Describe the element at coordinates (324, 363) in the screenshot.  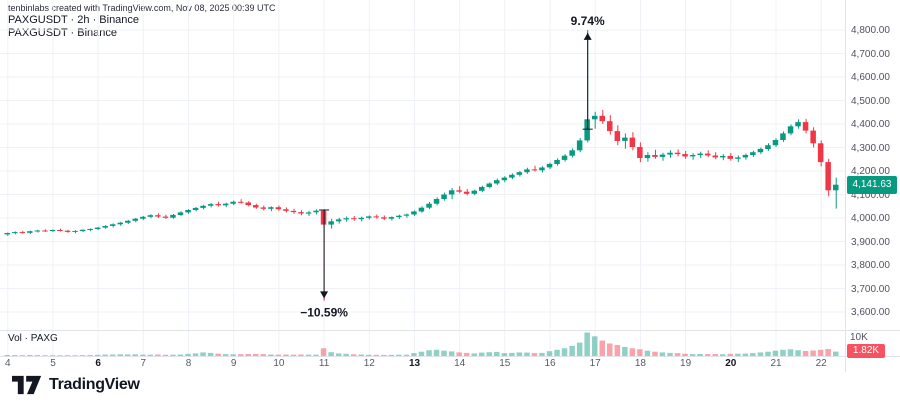
I see `time-axis-label: 11` at that location.